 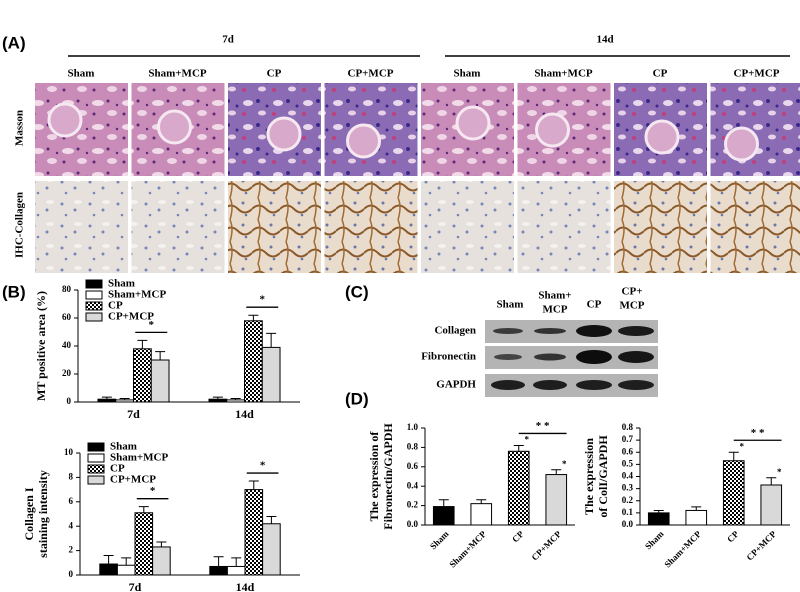 I want to click on y-tick-label: 0.5, so click(x=628, y=463).